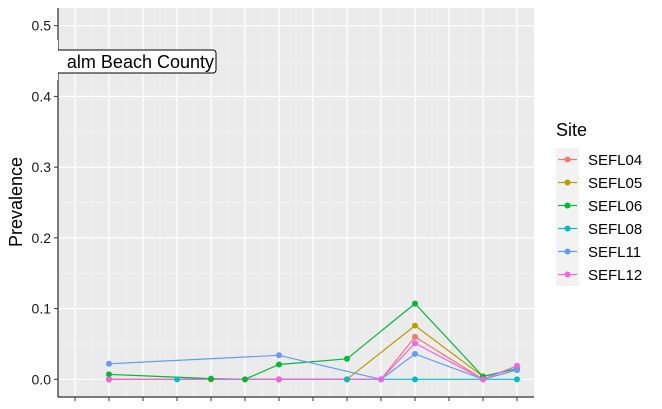 This screenshot has width=662, height=409. I want to click on series-points, so click(313, 341).